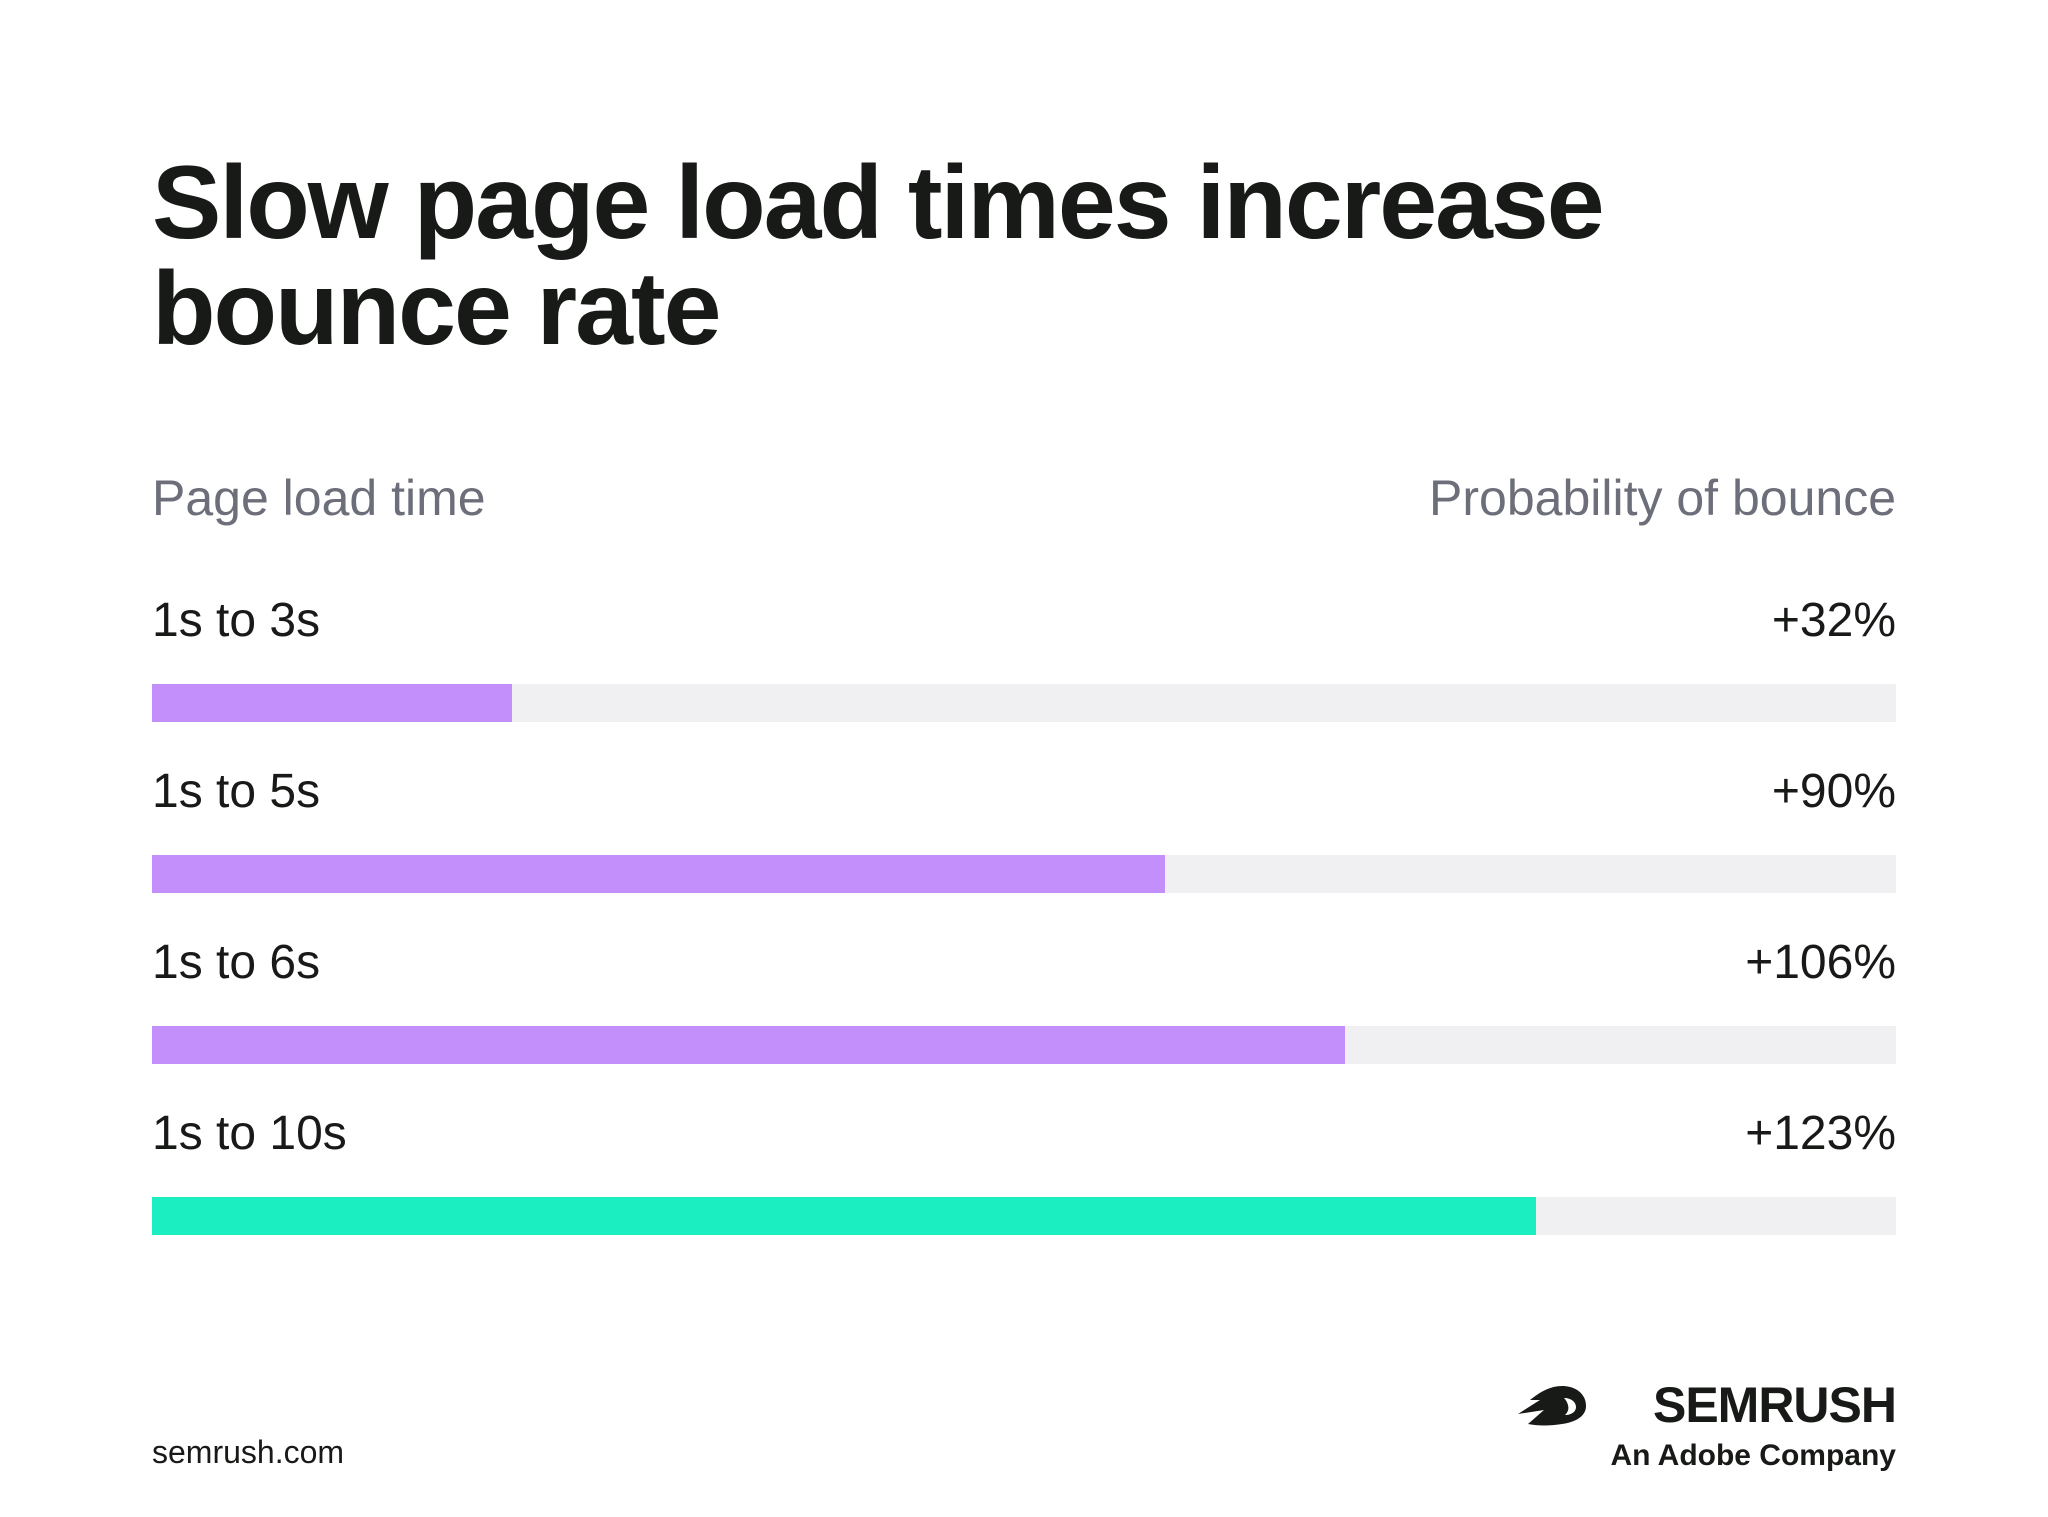  What do you see at coordinates (1753, 1455) in the screenshot?
I see `brand-tagline: An Adobe Company` at bounding box center [1753, 1455].